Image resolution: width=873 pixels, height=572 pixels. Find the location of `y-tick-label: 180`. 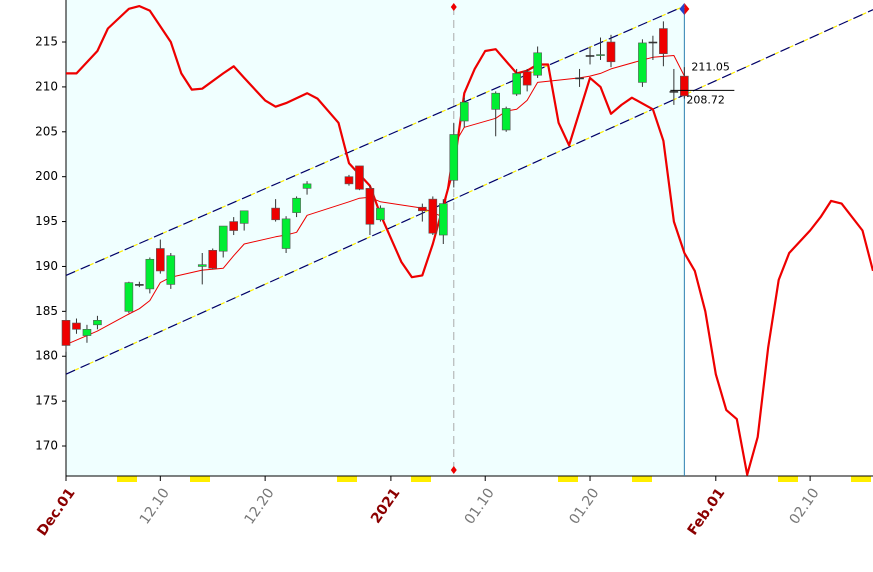

y-tick-label: 180 is located at coordinates (46, 356).